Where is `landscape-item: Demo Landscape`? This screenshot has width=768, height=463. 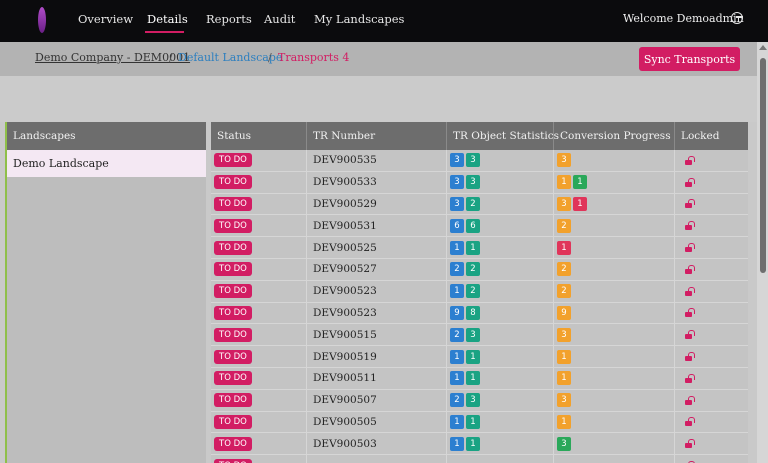
landscape-item: Demo Landscape is located at coordinates (106, 163).